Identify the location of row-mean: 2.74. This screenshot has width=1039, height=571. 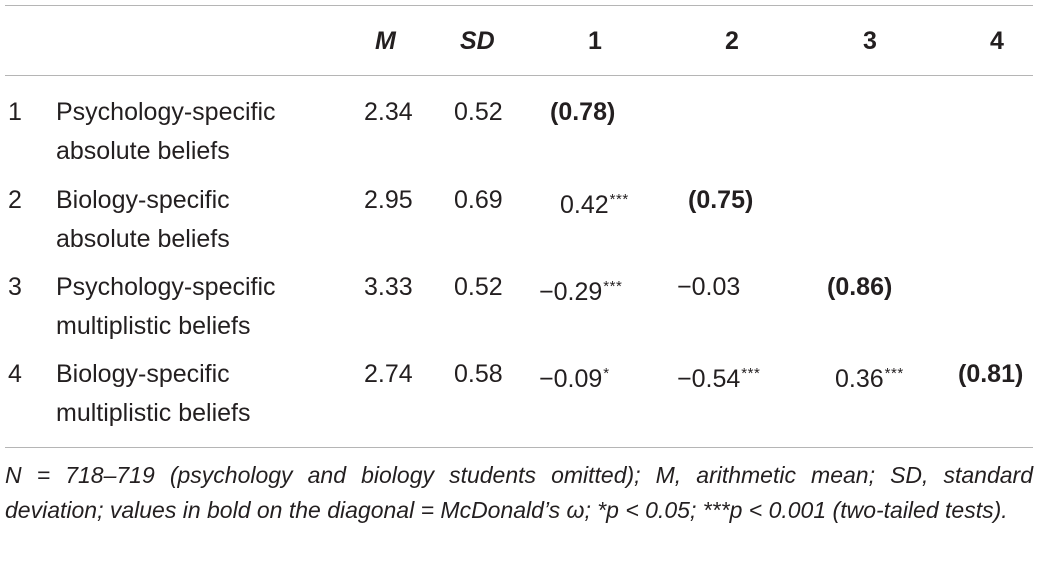
(388, 374).